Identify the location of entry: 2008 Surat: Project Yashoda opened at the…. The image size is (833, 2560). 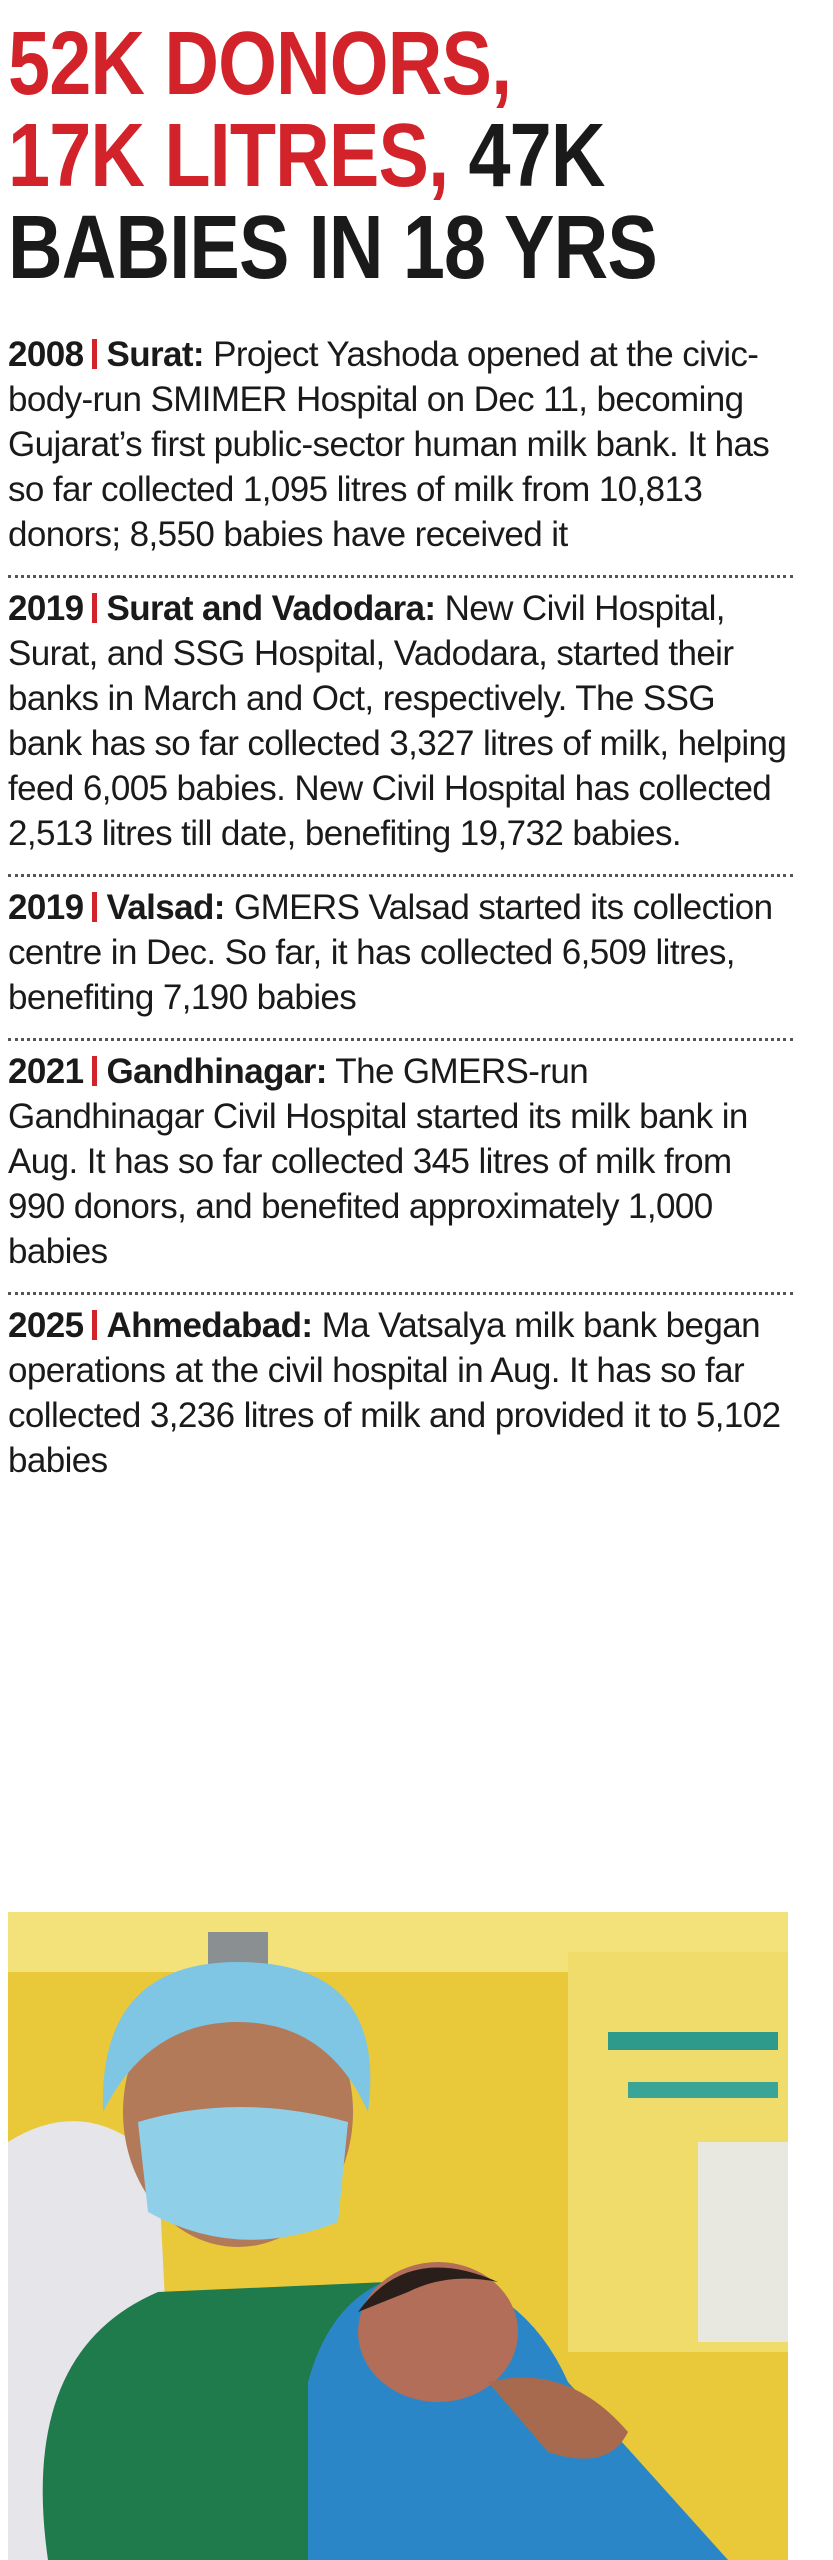
(400, 451).